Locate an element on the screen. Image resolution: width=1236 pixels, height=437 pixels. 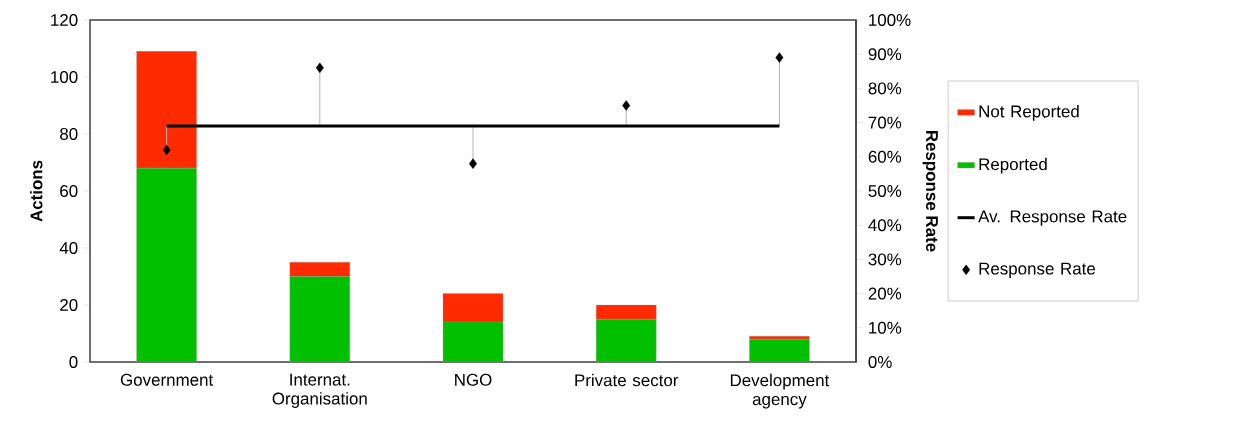
y2-axis-title: Response Rate is located at coordinates (930, 191).